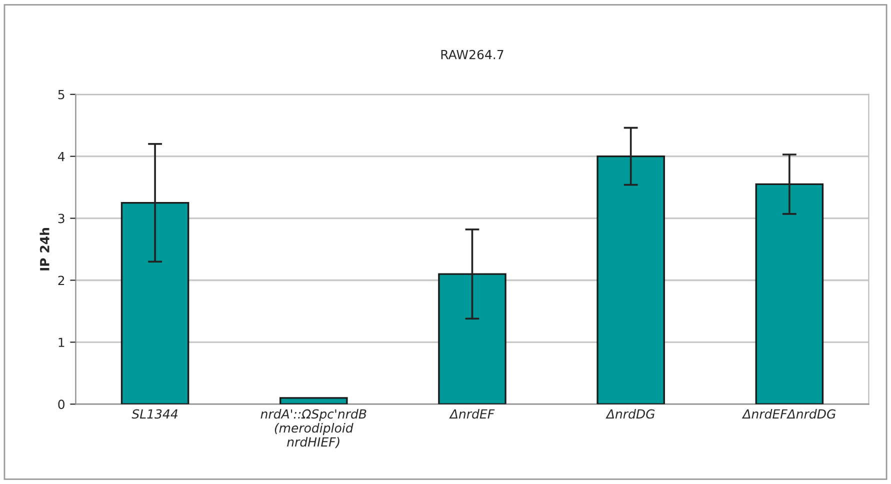 The image size is (891, 484). Describe the element at coordinates (313, 400) in the screenshot. I see `bar` at that location.